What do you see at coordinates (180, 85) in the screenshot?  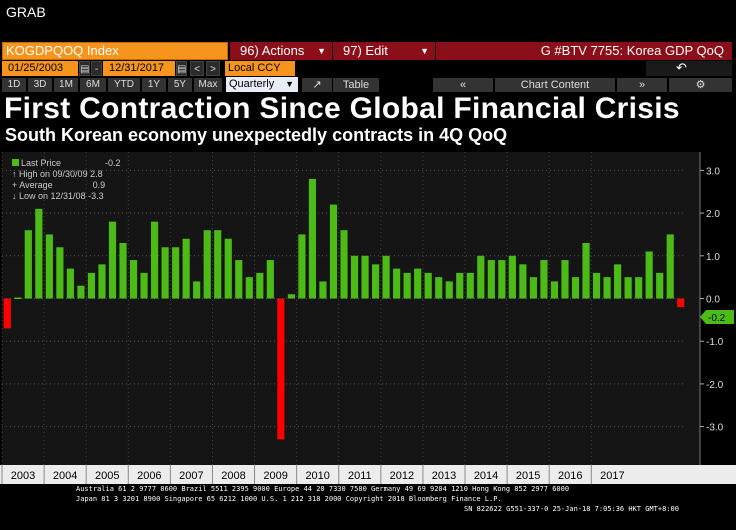 I see `range-5y-button: 5Y` at bounding box center [180, 85].